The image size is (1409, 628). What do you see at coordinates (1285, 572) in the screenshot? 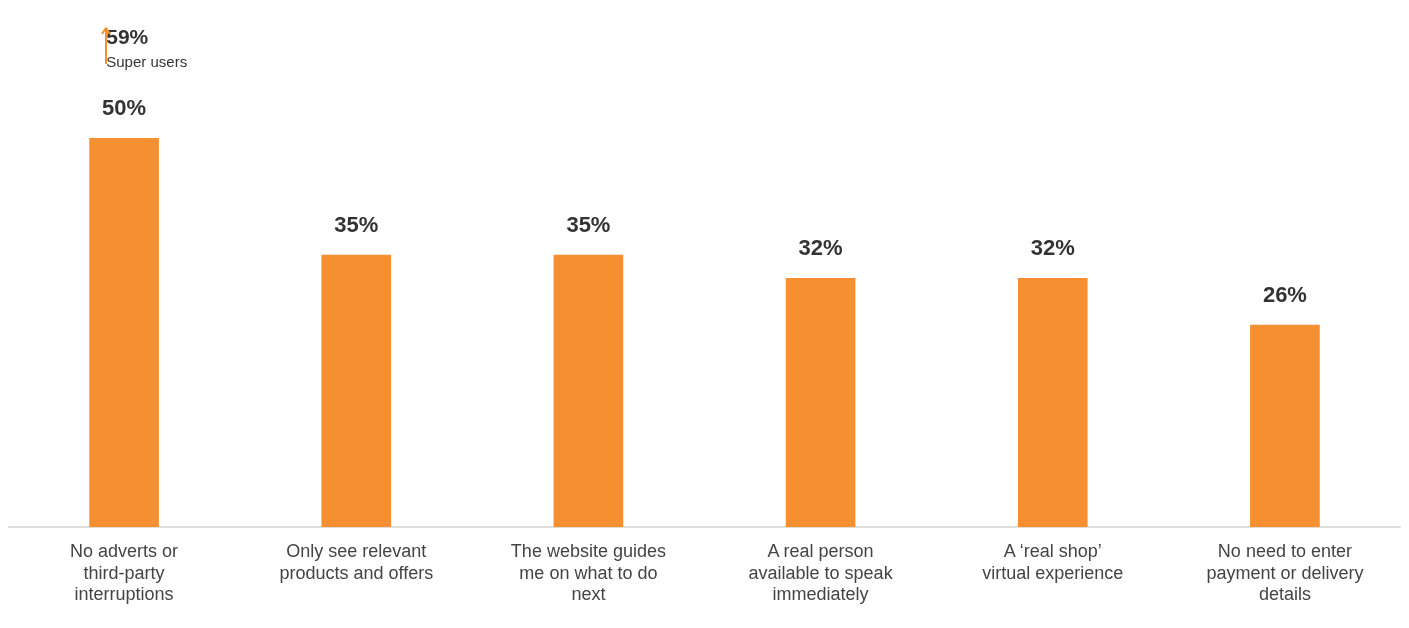
I see `x-tick-label: No need to enter payment or delivery details` at bounding box center [1285, 572].